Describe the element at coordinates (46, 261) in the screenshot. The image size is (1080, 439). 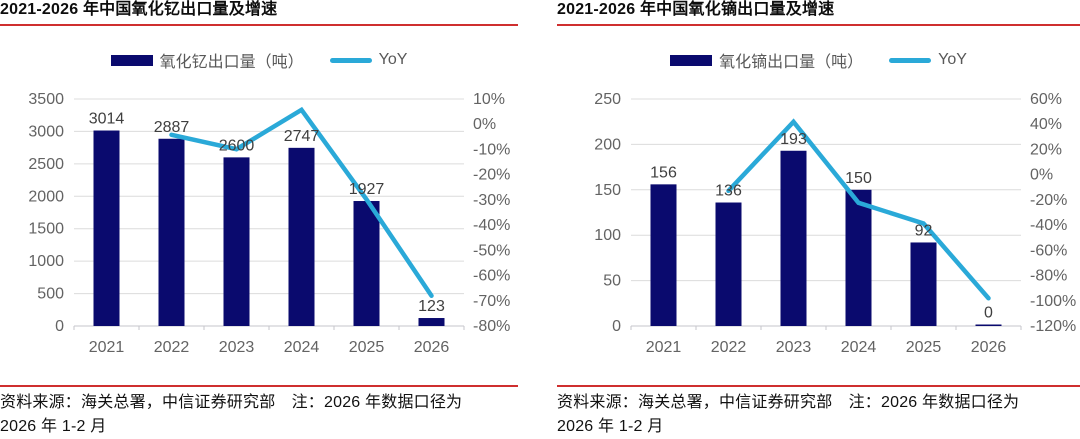
I see `svg-text: 1000` at that location.